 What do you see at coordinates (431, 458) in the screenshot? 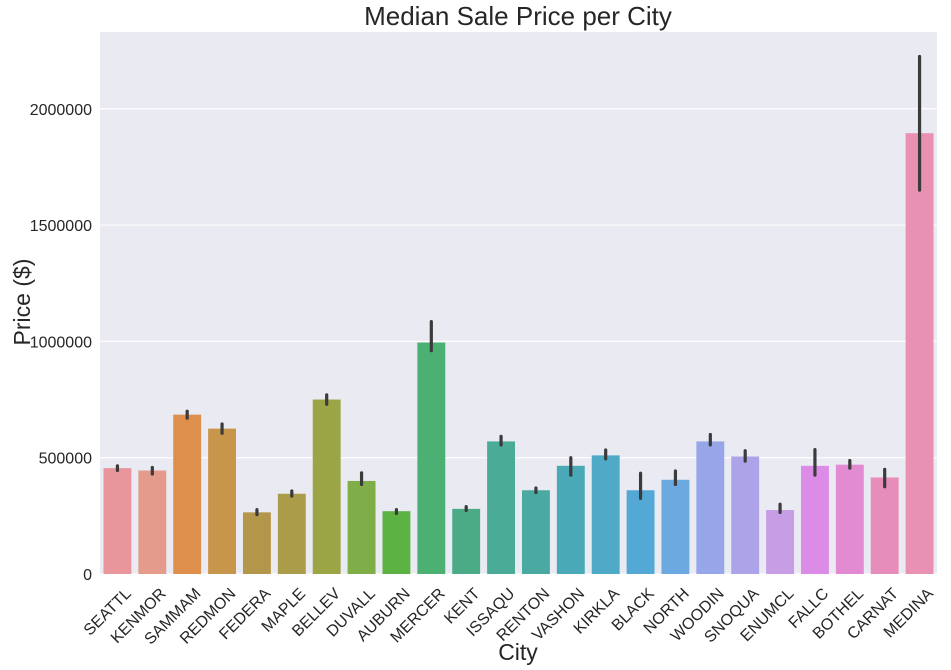
I see `bar-mercer` at bounding box center [431, 458].